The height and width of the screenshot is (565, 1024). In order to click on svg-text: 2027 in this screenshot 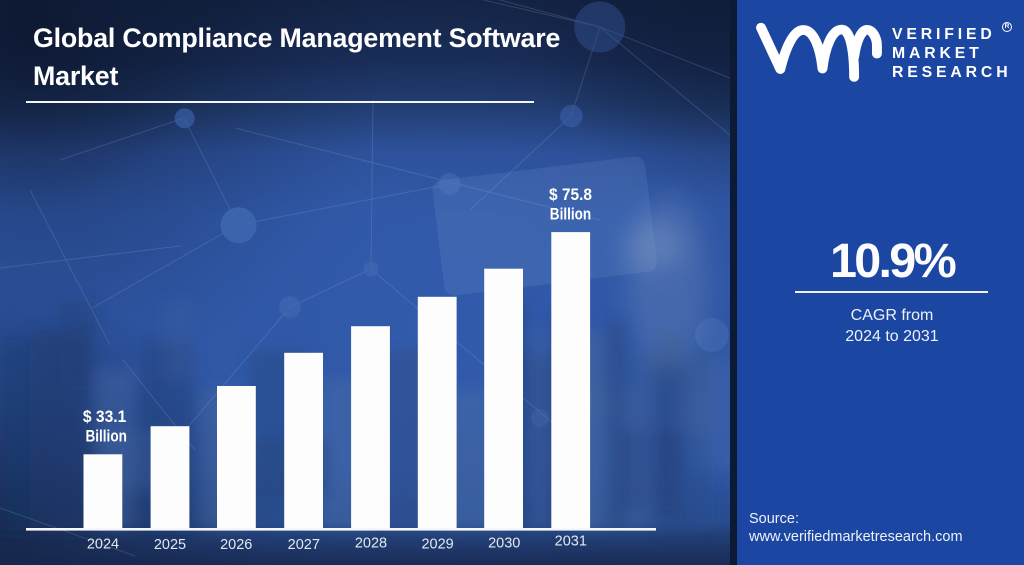, I will do `click(304, 545)`.